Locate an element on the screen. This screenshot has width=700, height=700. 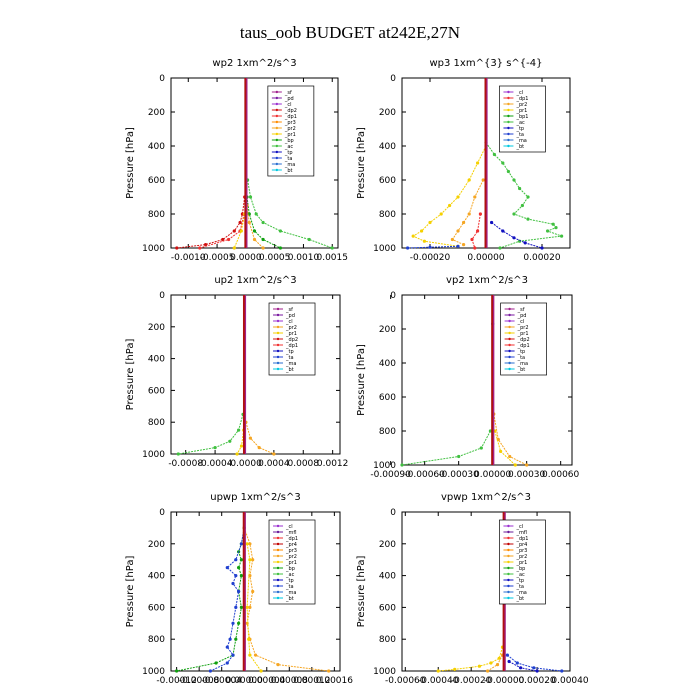
legend-box is located at coordinates (291, 131).